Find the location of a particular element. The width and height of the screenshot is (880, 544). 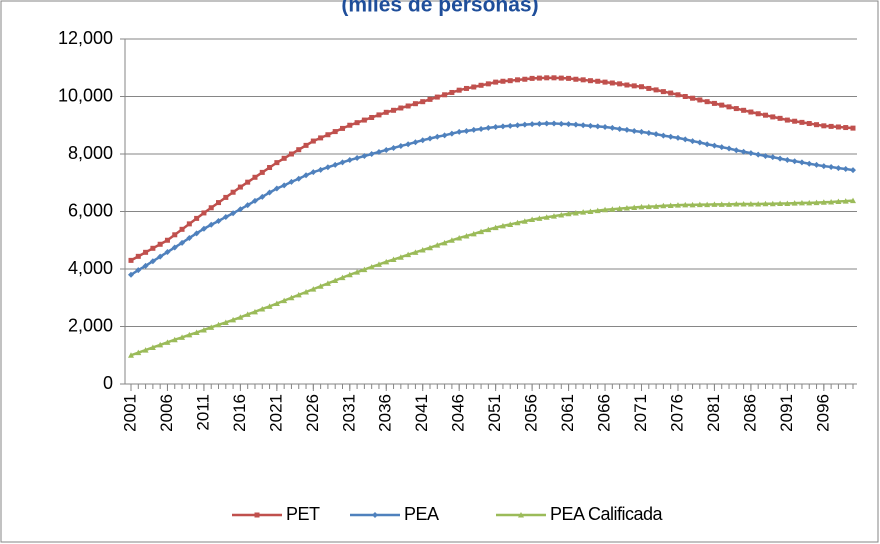

x-tick-label: 2091 is located at coordinates (786, 413).